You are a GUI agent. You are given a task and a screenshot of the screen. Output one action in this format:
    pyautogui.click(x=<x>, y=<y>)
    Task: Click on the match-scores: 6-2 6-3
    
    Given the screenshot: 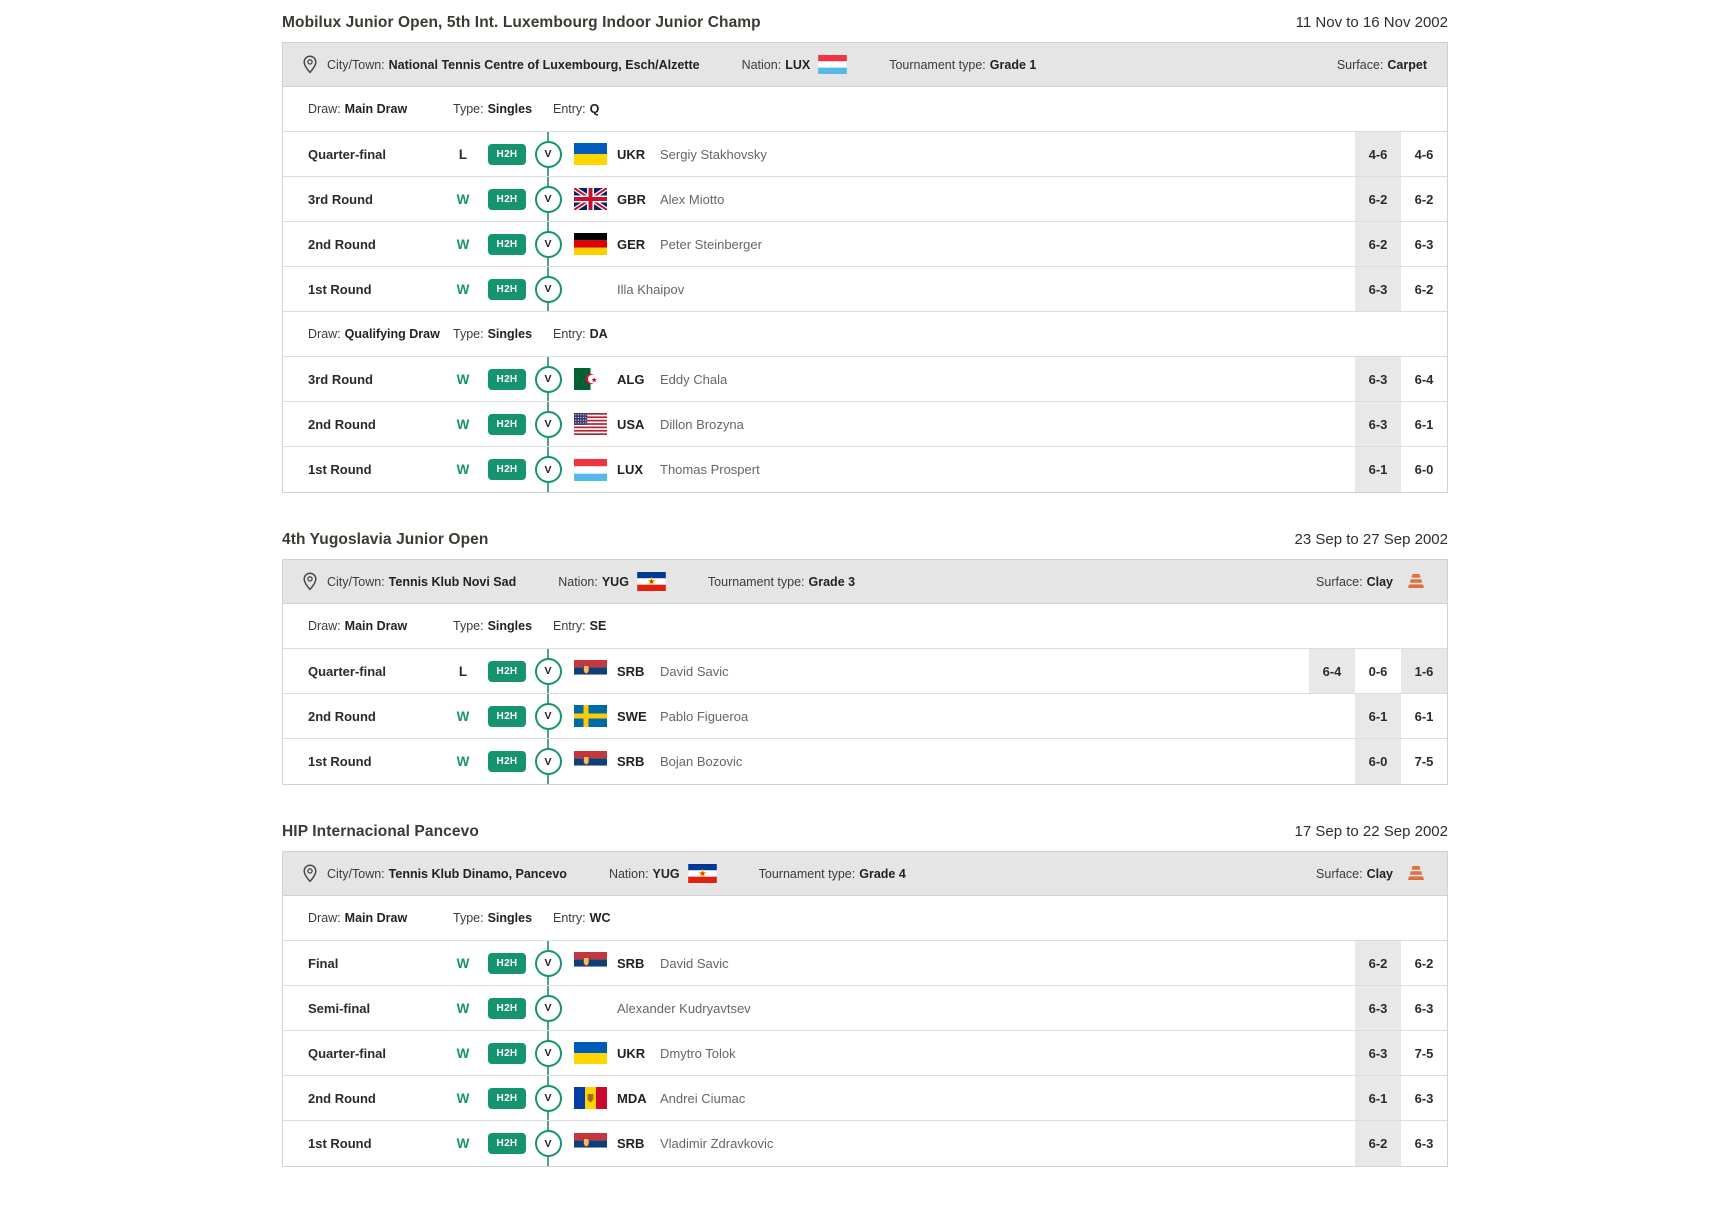 What is the action you would take?
    pyautogui.click(x=1401, y=244)
    